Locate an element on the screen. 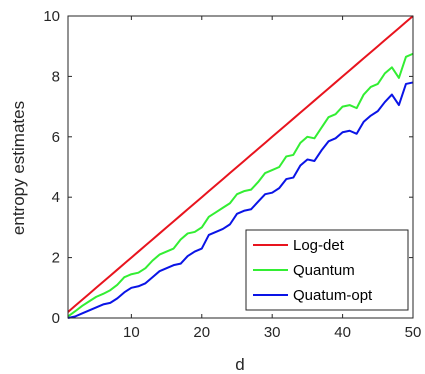 The height and width of the screenshot is (374, 425). x-tick-label: 50 is located at coordinates (413, 332).